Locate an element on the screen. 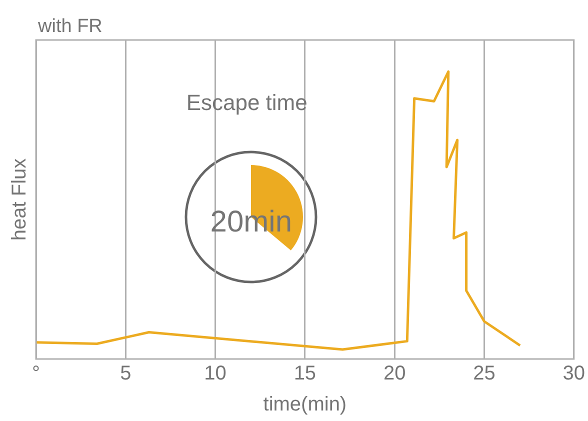  x-tick-label: 5 is located at coordinates (126, 373).